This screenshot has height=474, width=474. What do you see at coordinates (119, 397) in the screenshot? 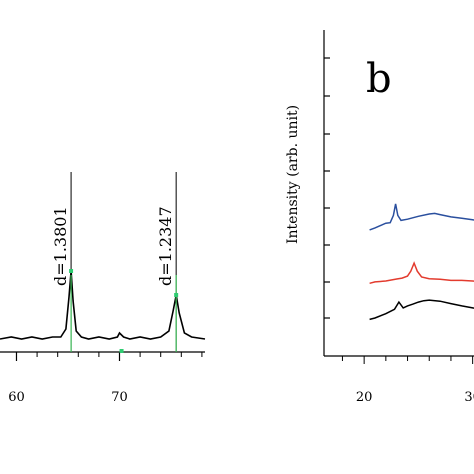
I see `panel-a-x-tick-label: 70` at bounding box center [119, 397].